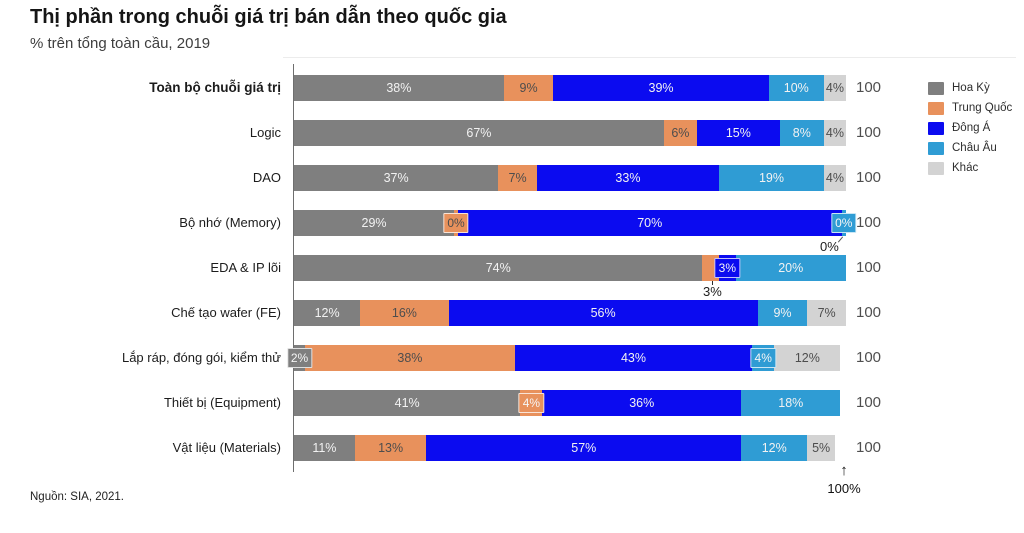 Image resolution: width=1024 pixels, height=533 pixels. I want to click on bar-segment-chau-au: 19%, so click(771, 178).